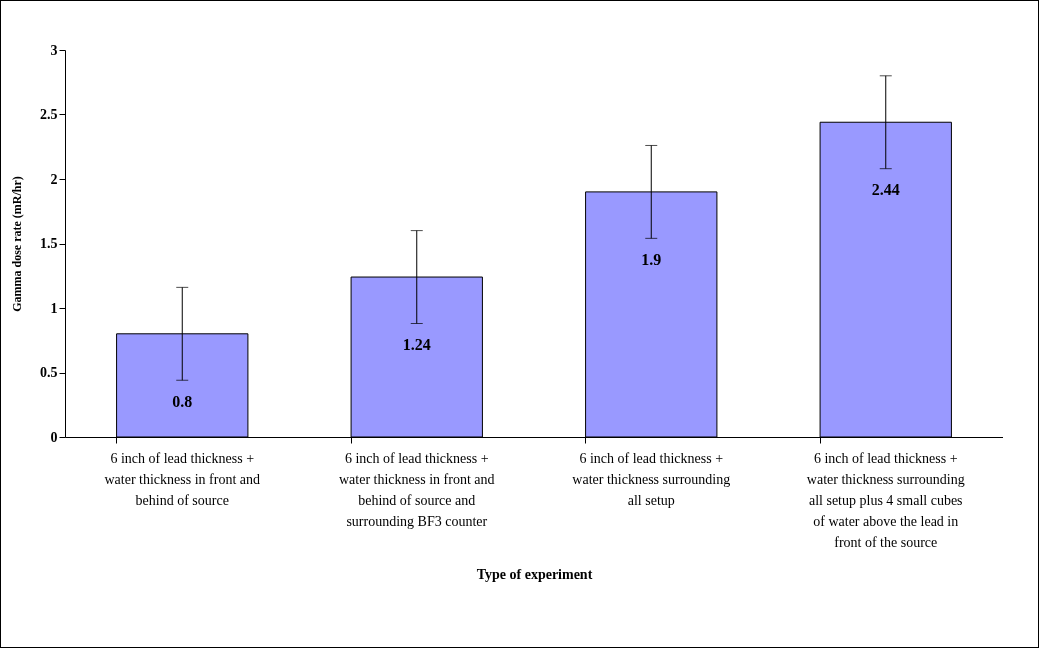  I want to click on data-label: 1.9, so click(651, 259).